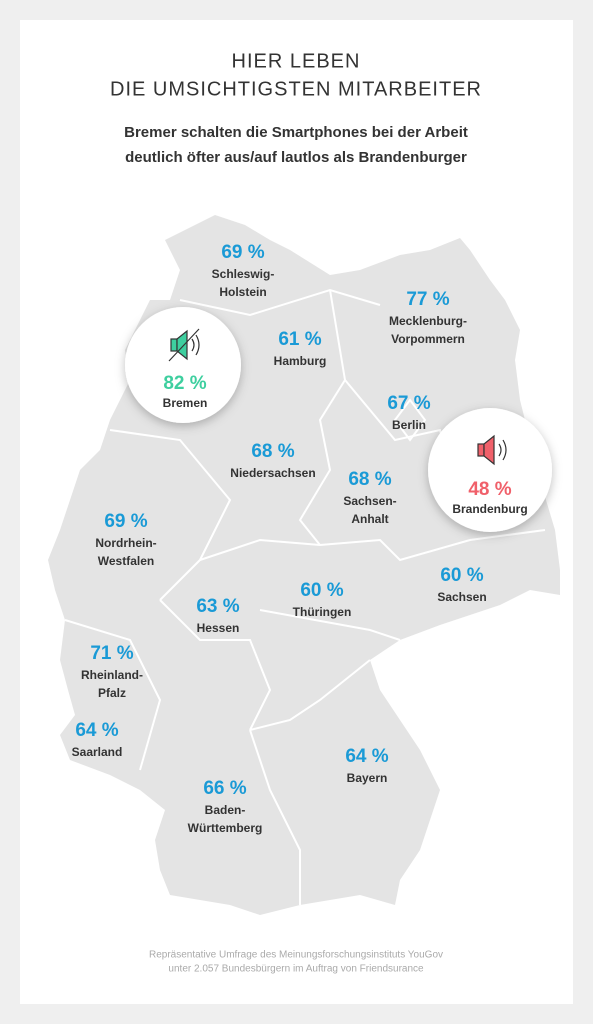  I want to click on region-name: Hessen, so click(218, 628).